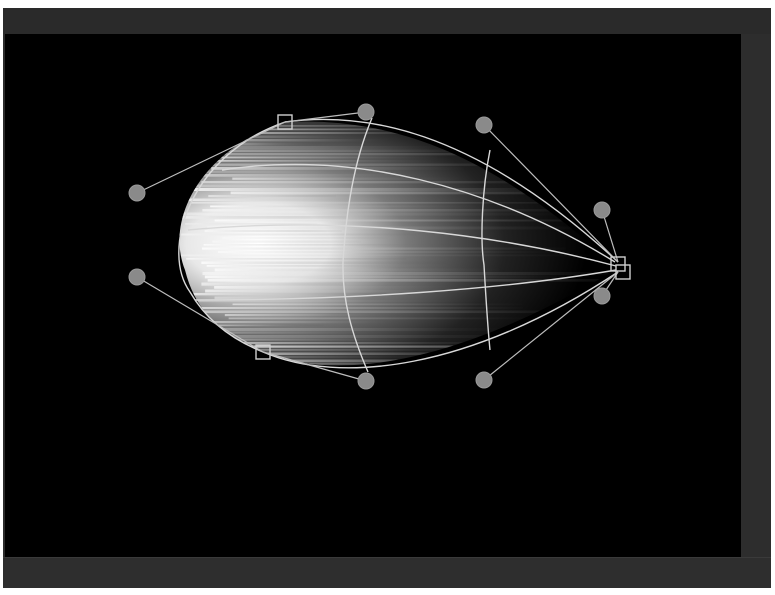 The width and height of the screenshot is (775, 595). I want to click on window-bottom-bar, so click(387, 572).